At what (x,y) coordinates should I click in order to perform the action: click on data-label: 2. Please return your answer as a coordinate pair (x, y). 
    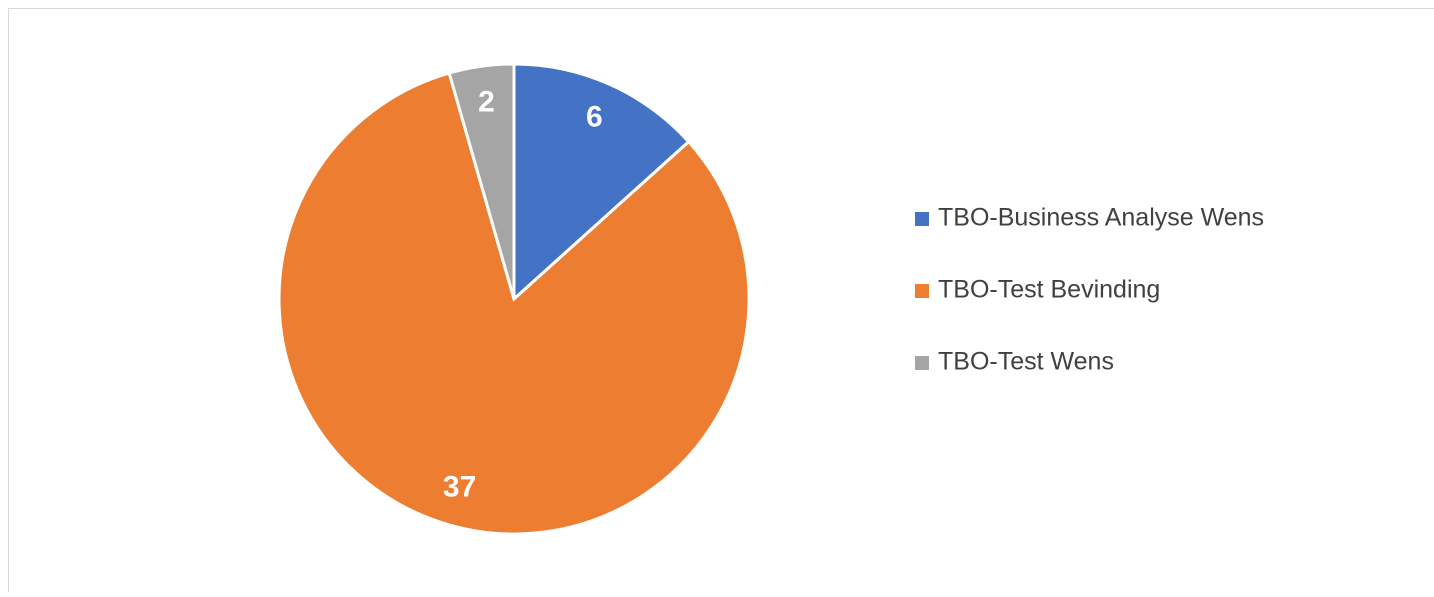
    Looking at the image, I should click on (486, 101).